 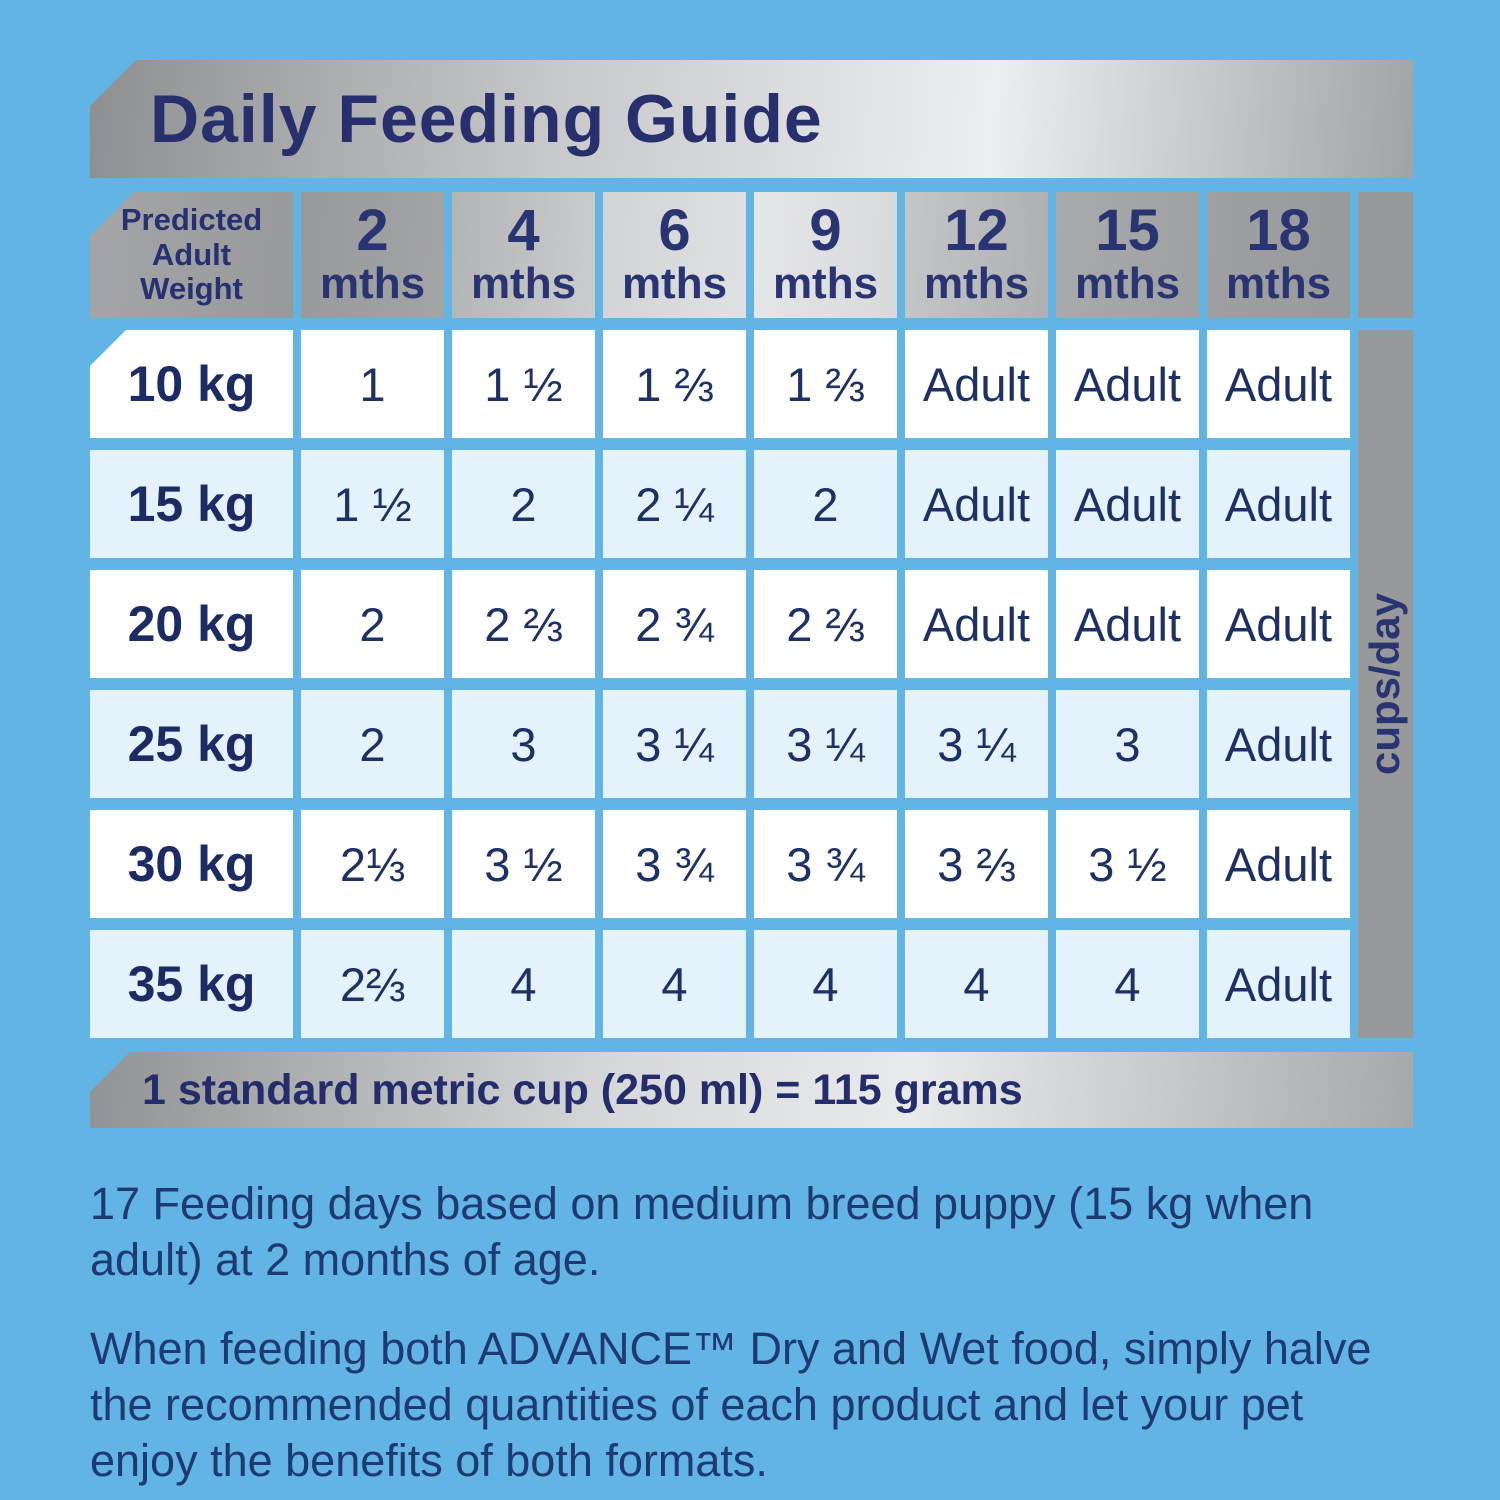 What do you see at coordinates (976, 255) in the screenshot?
I see `age-column-header: 12 mths` at bounding box center [976, 255].